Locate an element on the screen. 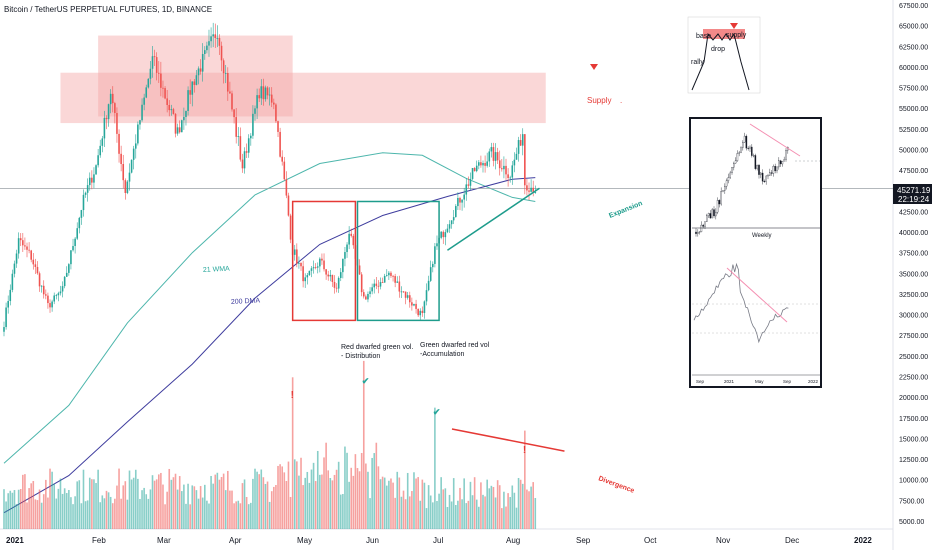  divergence-trendline is located at coordinates (508, 440).